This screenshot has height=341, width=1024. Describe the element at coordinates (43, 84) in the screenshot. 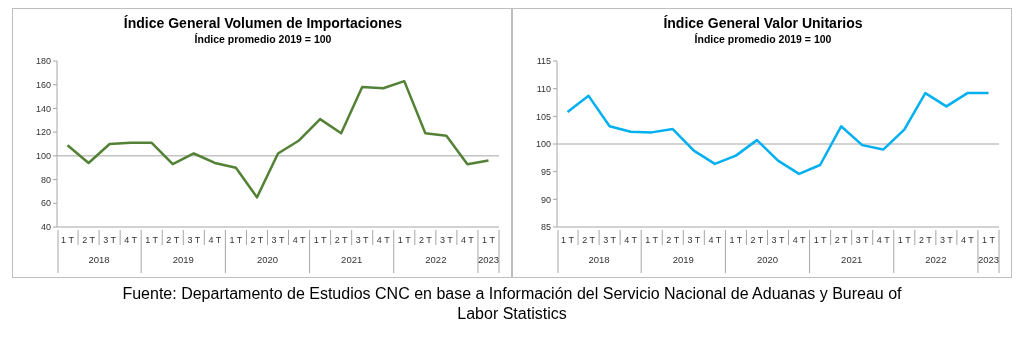

I see `y-tick-label: 160` at that location.